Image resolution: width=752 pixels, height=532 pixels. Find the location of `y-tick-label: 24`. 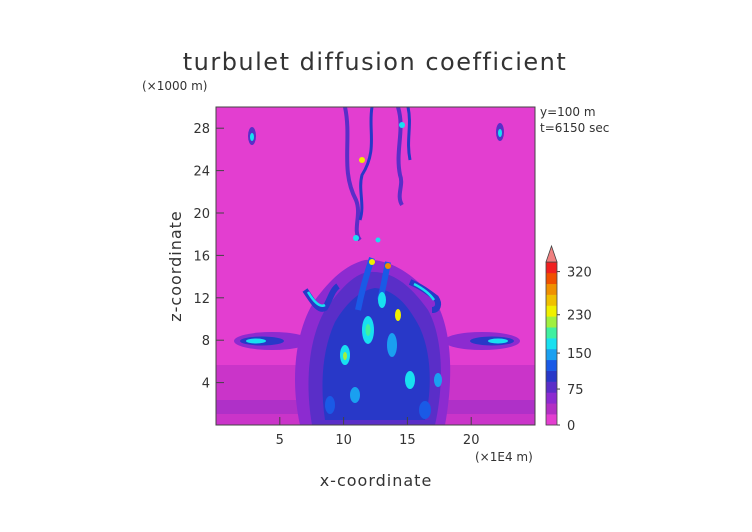

y-tick-label: 24 is located at coordinates (201, 172).